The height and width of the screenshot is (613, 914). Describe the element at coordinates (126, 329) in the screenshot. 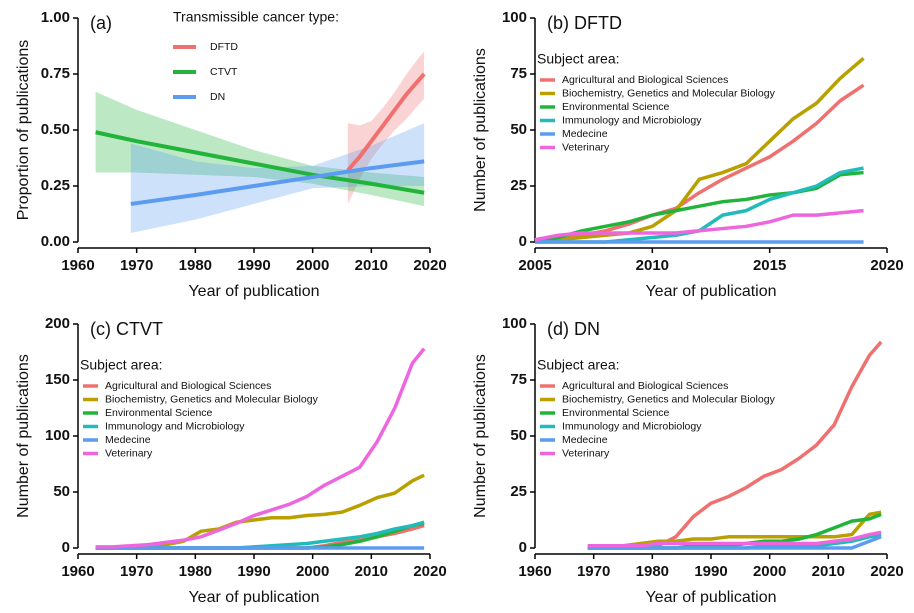

I see `panel-title: (c) CTVT` at that location.